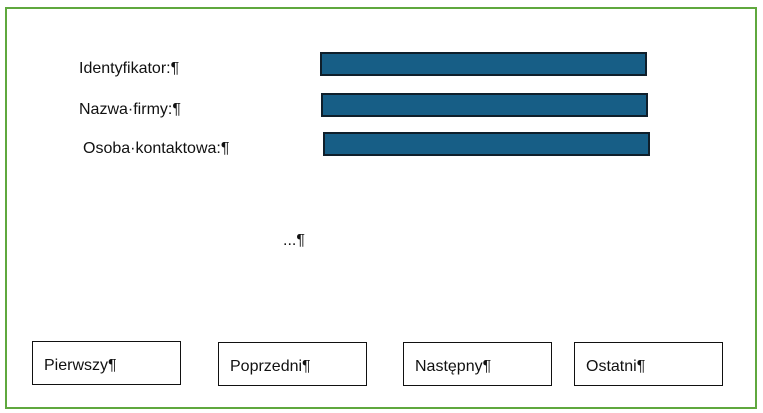 The width and height of the screenshot is (763, 413). Describe the element at coordinates (292, 364) in the screenshot. I see `previous-record-button: Poprzedni¶` at that location.